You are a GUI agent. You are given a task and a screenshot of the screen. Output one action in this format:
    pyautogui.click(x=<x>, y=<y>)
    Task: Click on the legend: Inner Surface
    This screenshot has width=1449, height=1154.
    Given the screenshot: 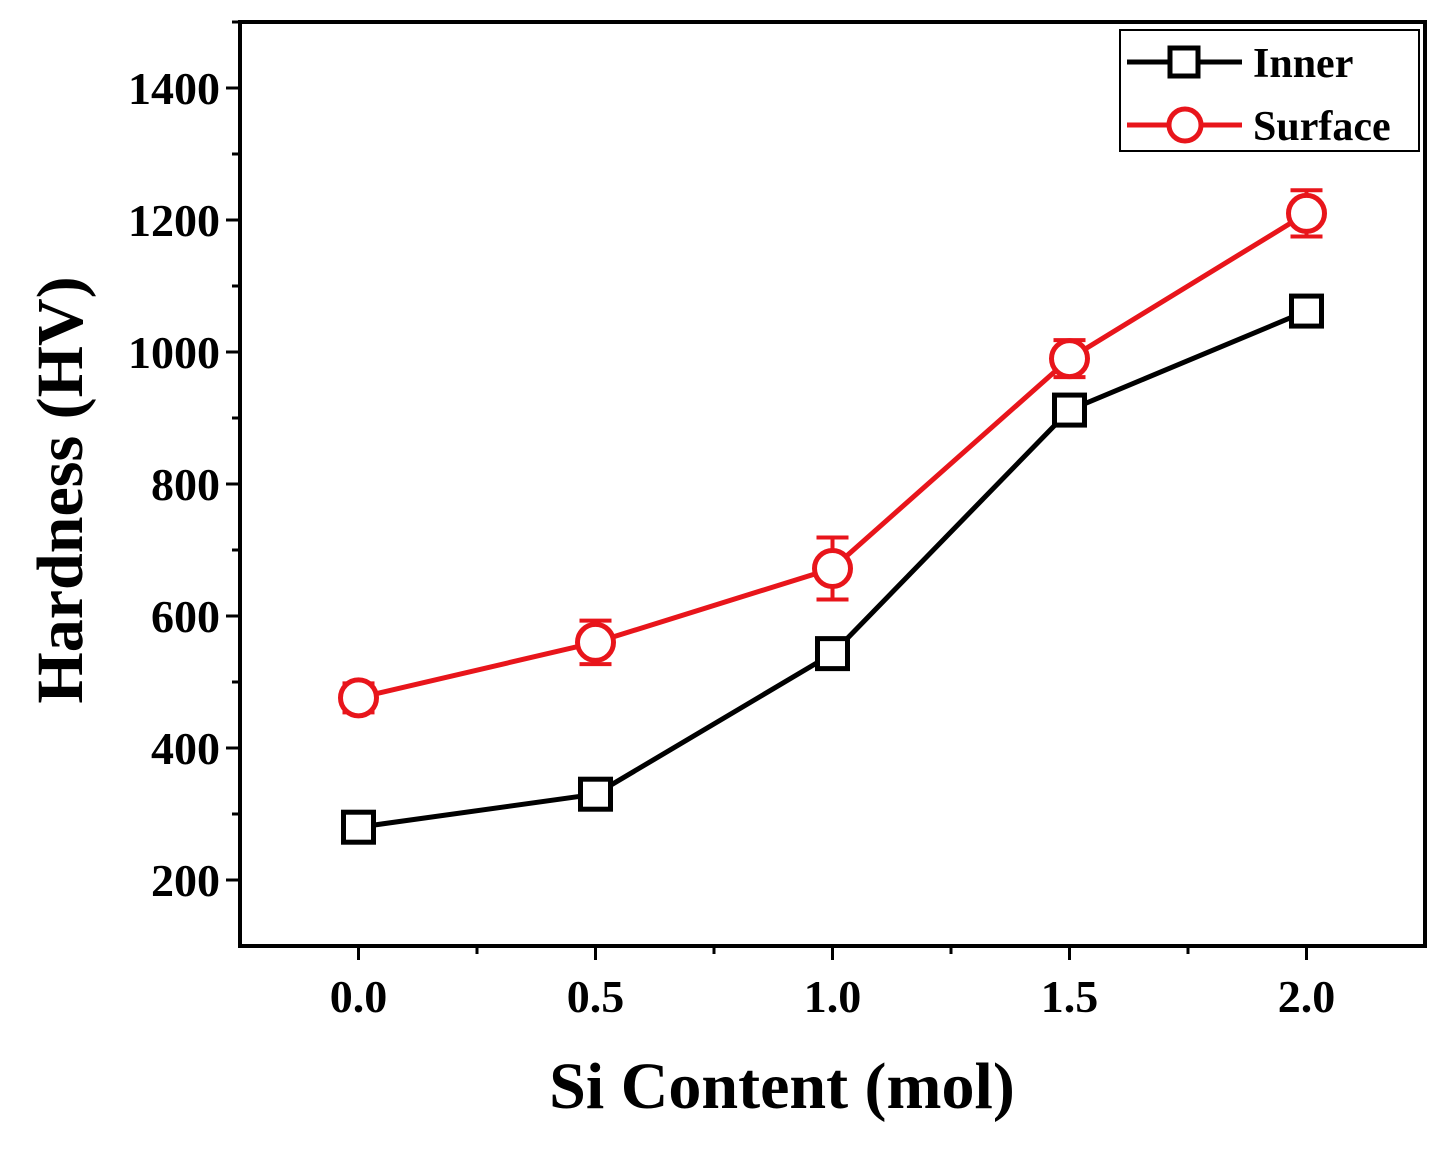 What is the action you would take?
    pyautogui.click(x=1269, y=90)
    